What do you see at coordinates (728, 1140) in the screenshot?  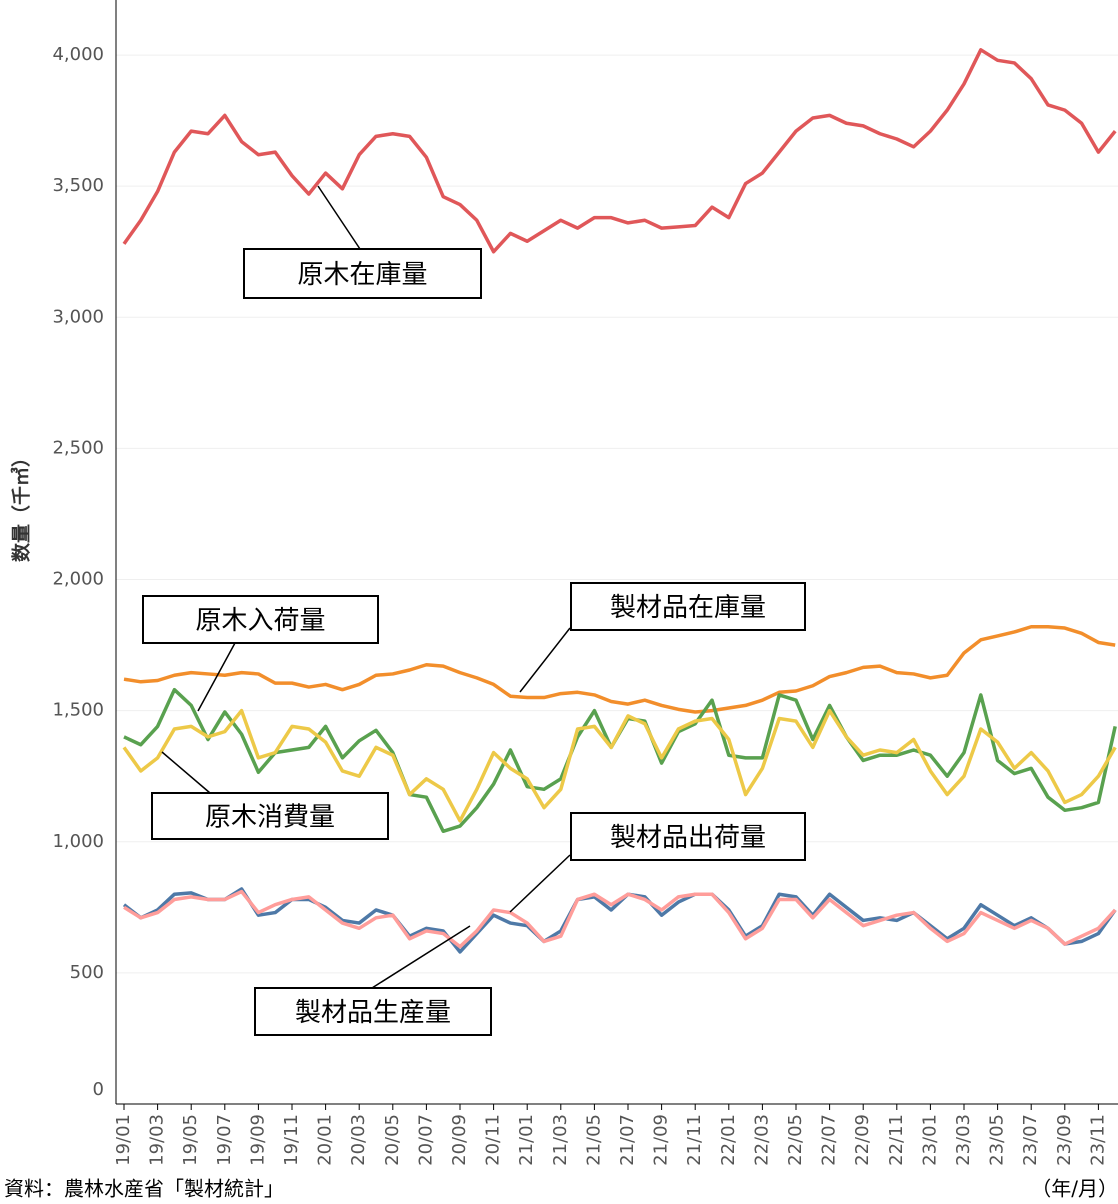 I see `x-tick-label: 22/01` at bounding box center [728, 1140].